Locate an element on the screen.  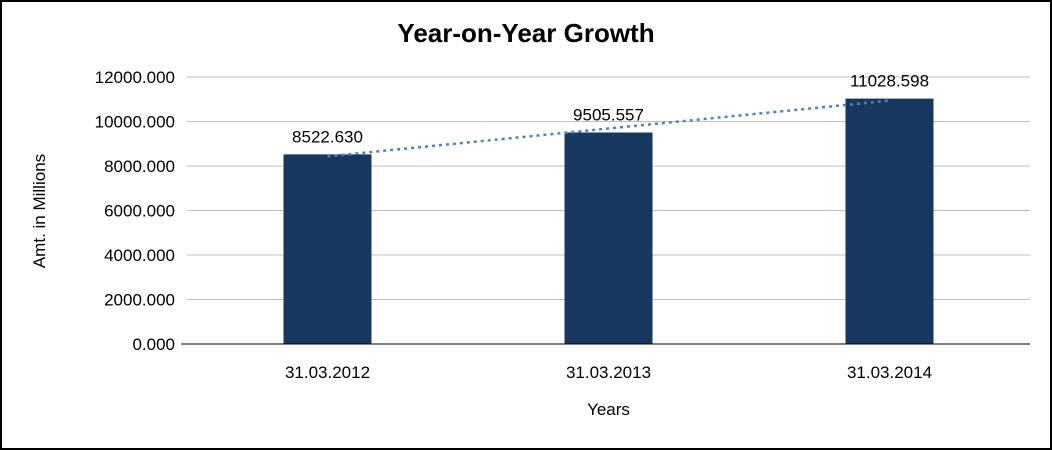
bar-data-label: 8522.630 is located at coordinates (327, 136).